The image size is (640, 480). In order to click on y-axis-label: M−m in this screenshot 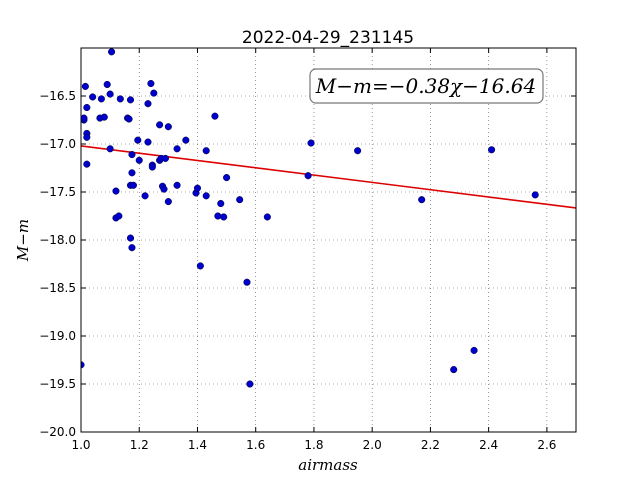, I will do `click(23, 240)`.